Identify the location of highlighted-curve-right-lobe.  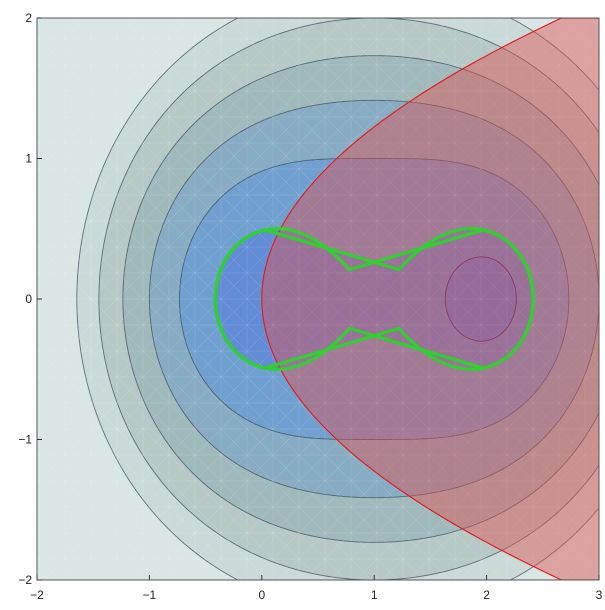
(374, 299).